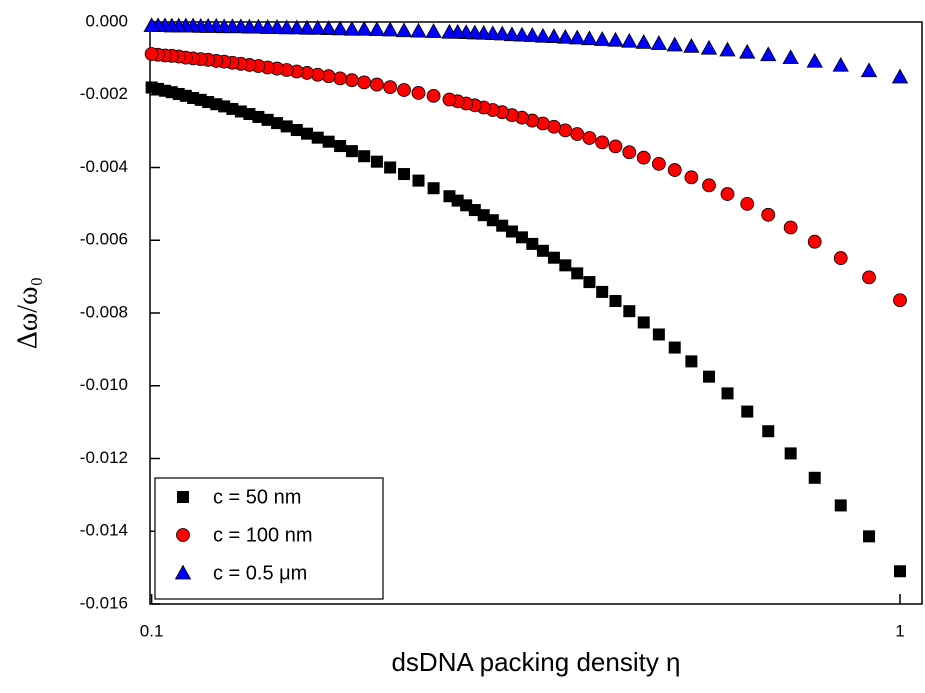 The image size is (925, 693). Describe the element at coordinates (260, 573) in the screenshot. I see `legend-label: c = 0.5 μm` at that location.